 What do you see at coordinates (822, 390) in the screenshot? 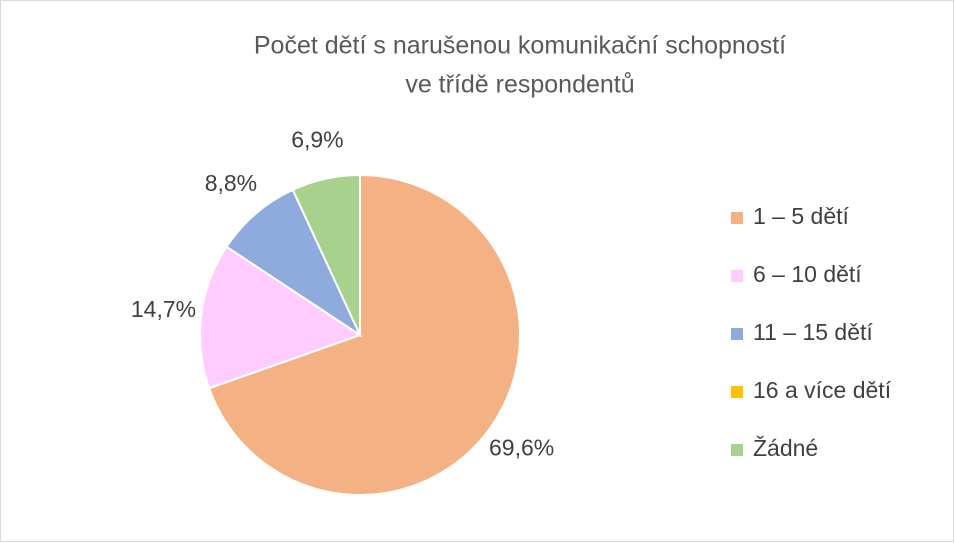
I see `legend-label: 16 a více dětí` at bounding box center [822, 390].